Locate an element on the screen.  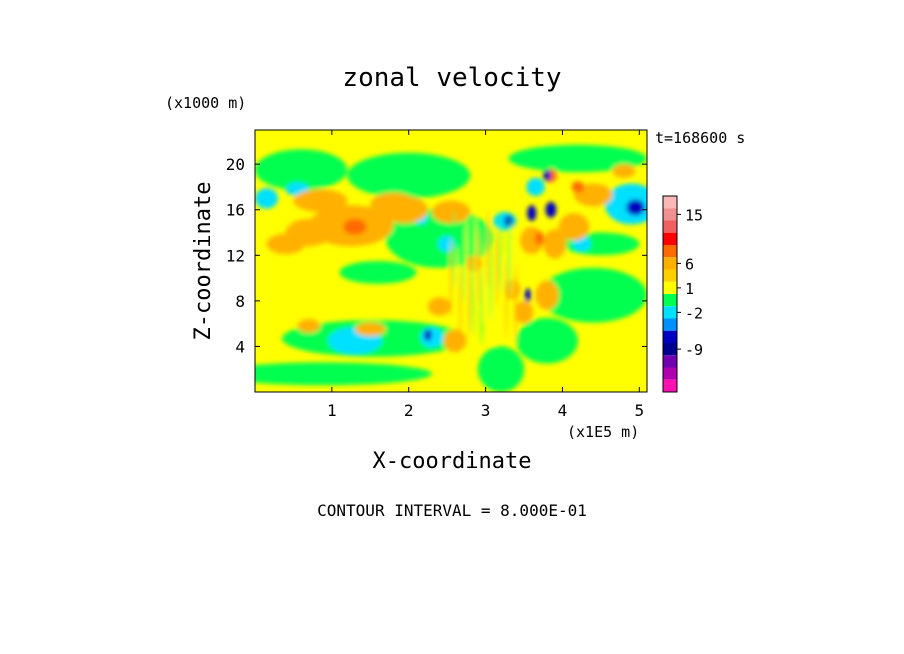
contour-interval-note: CONTOUR INTERVAL = 8.000E-01 is located at coordinates (452, 510).